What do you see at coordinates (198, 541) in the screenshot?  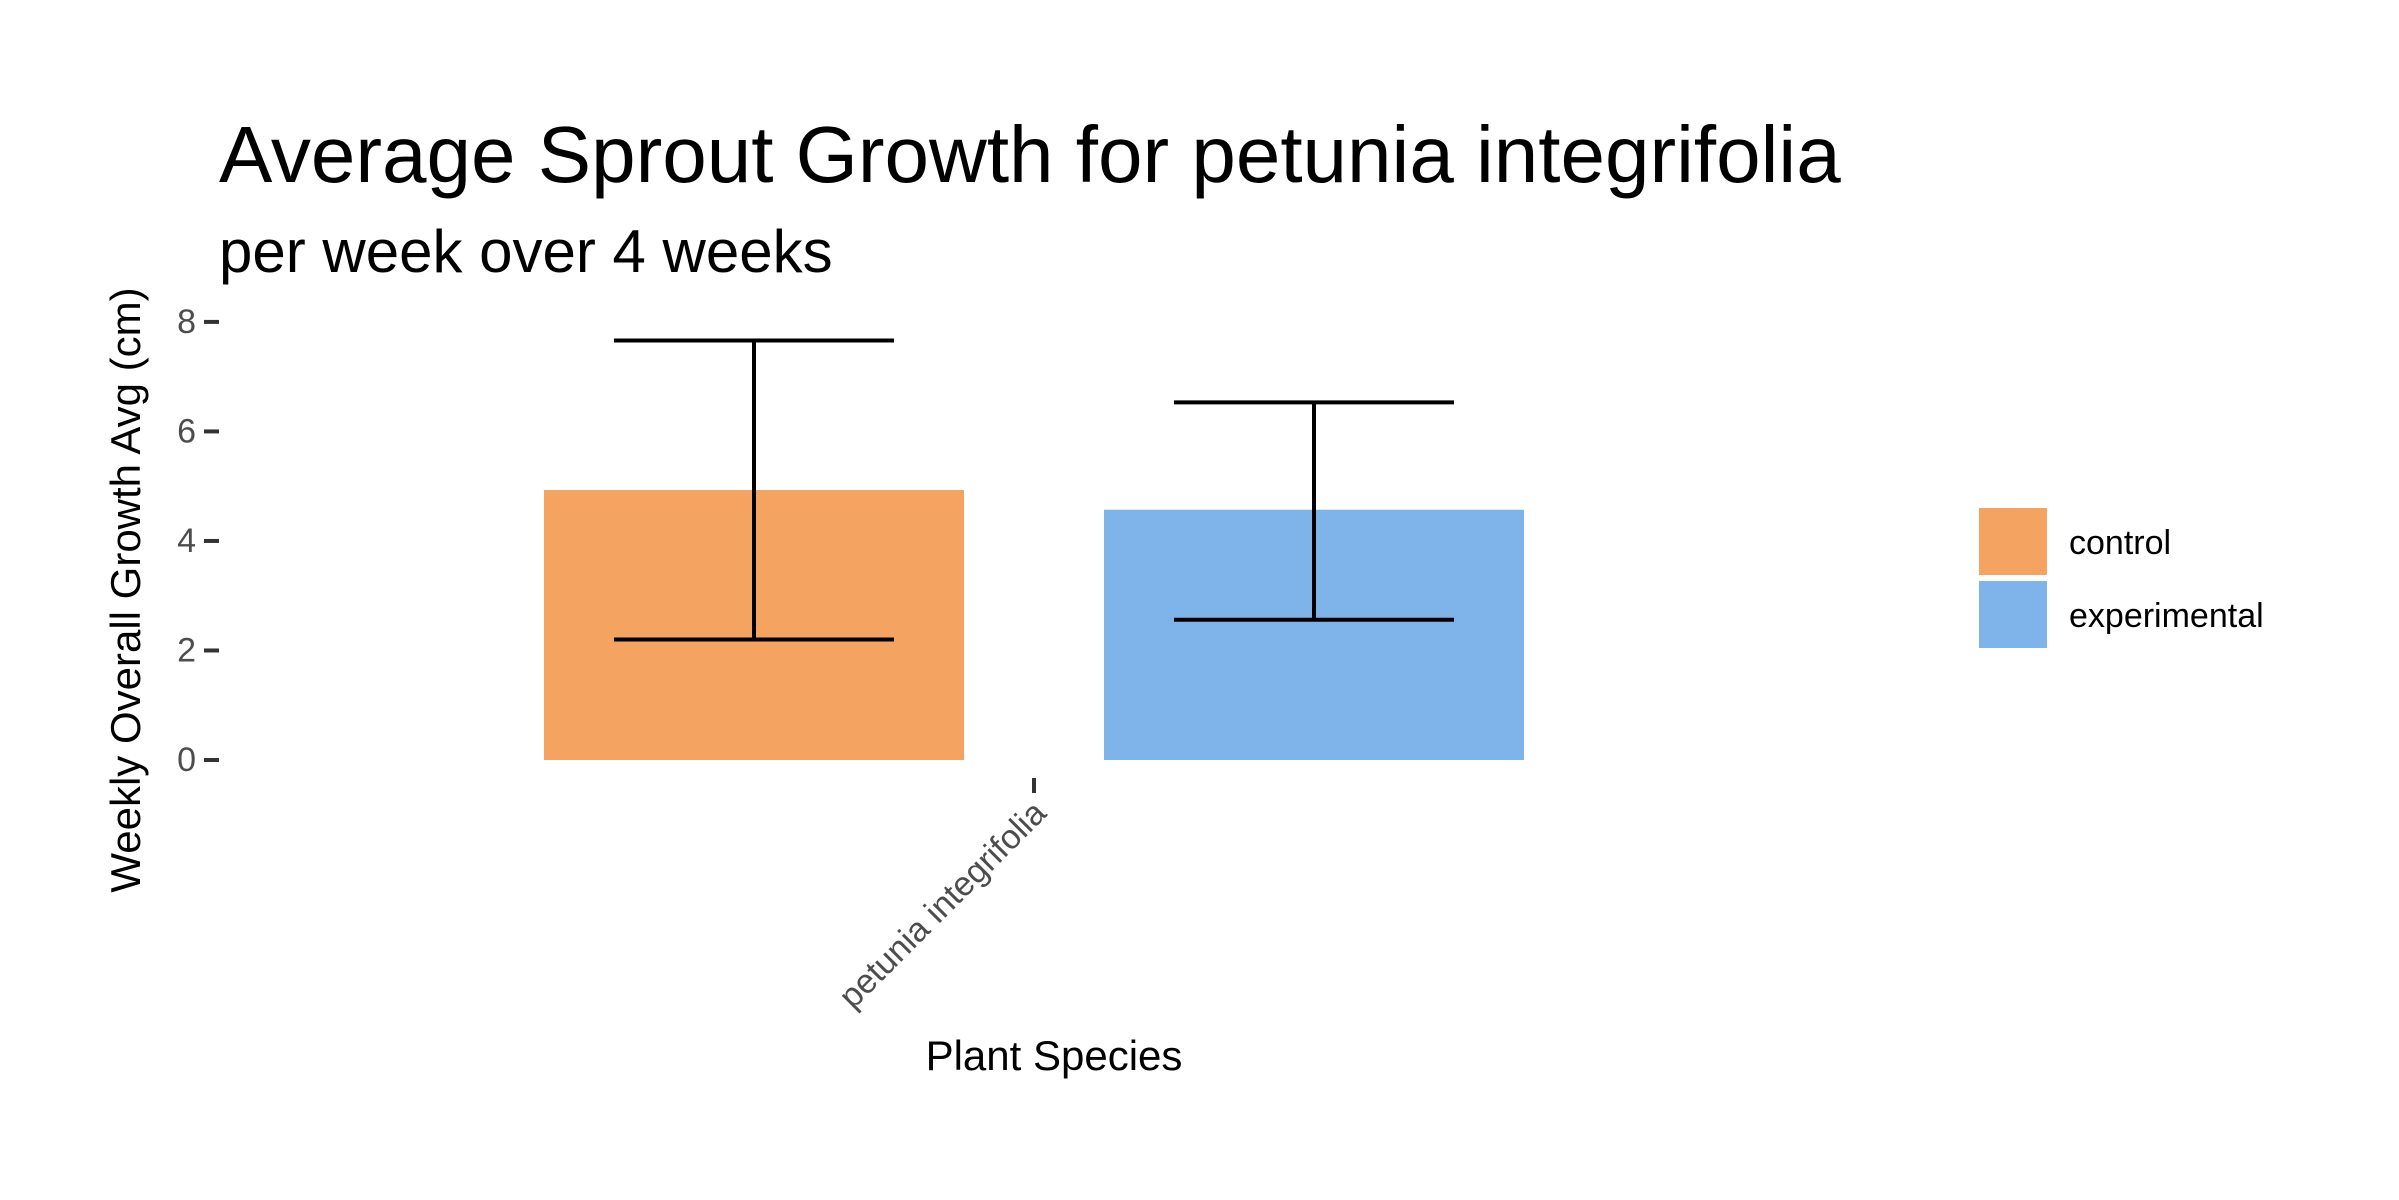 I see `y-axis-ticks: 0 2 4 6 8` at bounding box center [198, 541].